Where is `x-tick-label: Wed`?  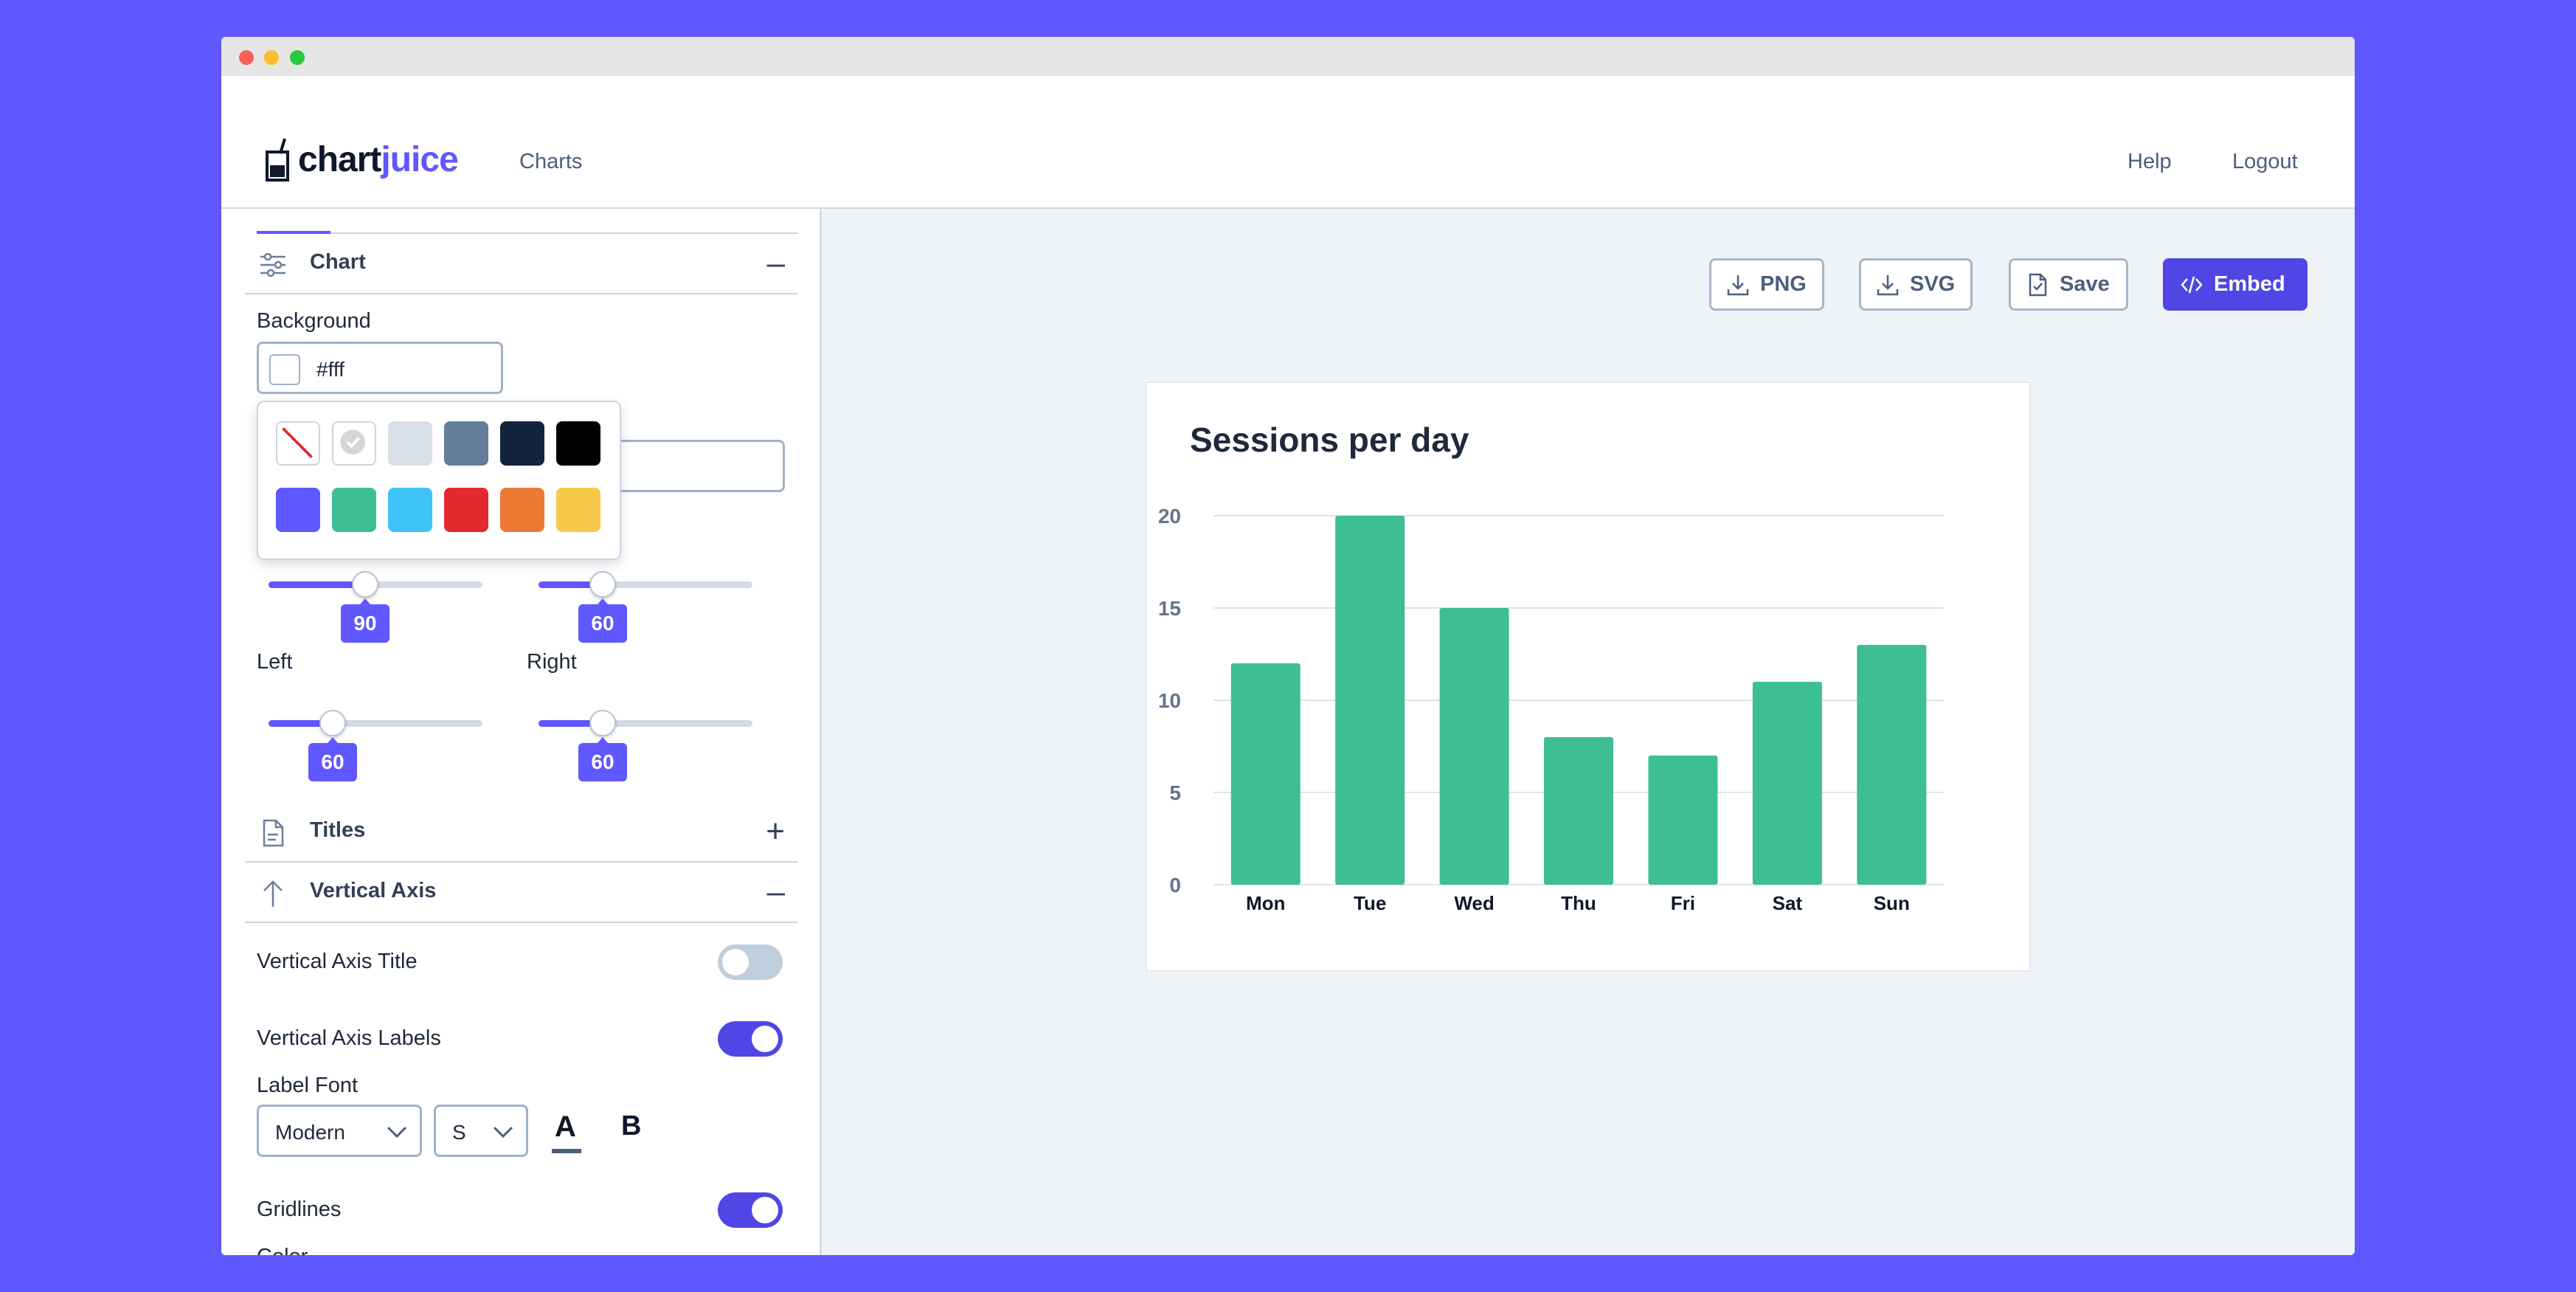 x-tick-label: Wed is located at coordinates (1474, 903).